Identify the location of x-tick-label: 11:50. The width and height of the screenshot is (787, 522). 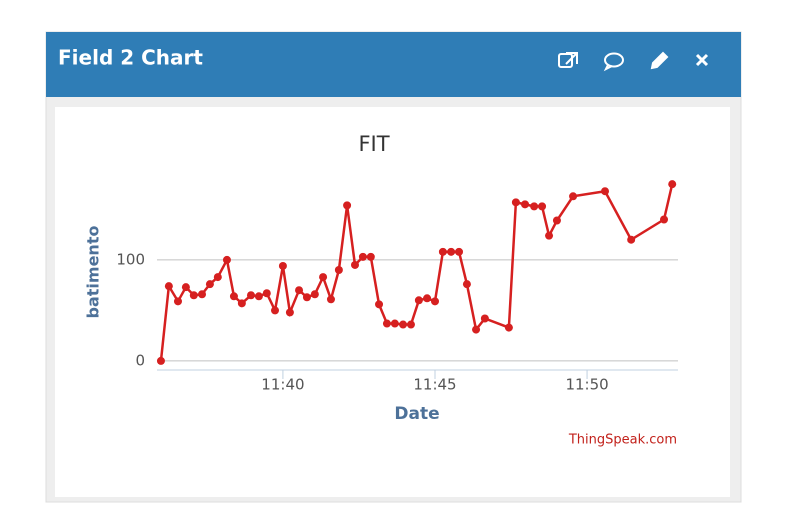
(586, 385).